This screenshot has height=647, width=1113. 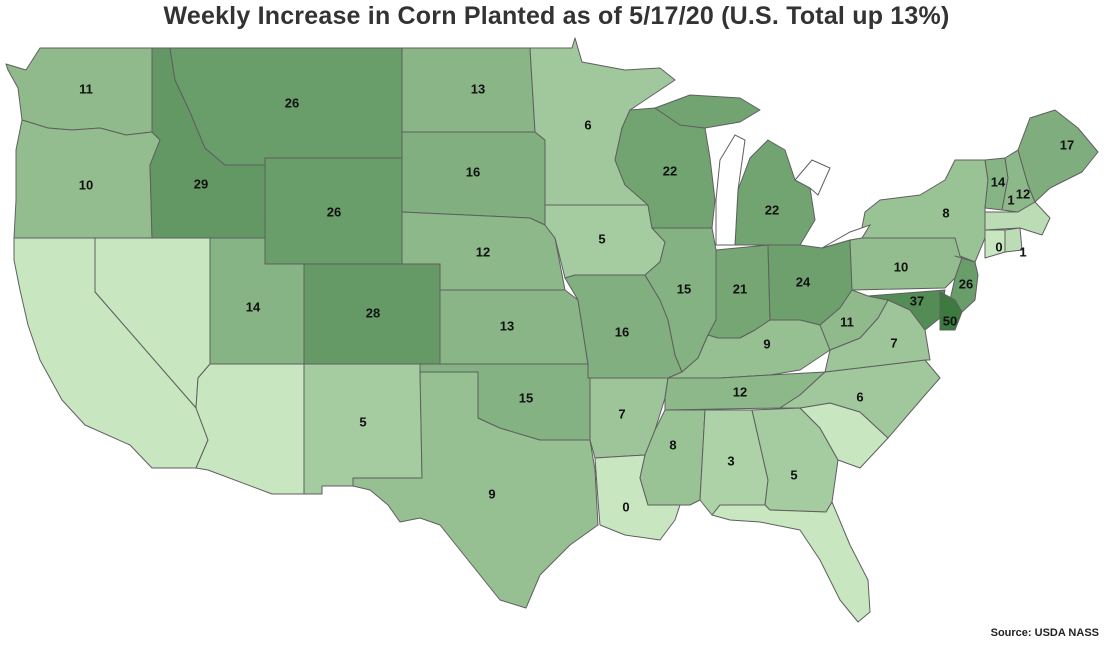 I want to click on state-fl, so click(x=791, y=562).